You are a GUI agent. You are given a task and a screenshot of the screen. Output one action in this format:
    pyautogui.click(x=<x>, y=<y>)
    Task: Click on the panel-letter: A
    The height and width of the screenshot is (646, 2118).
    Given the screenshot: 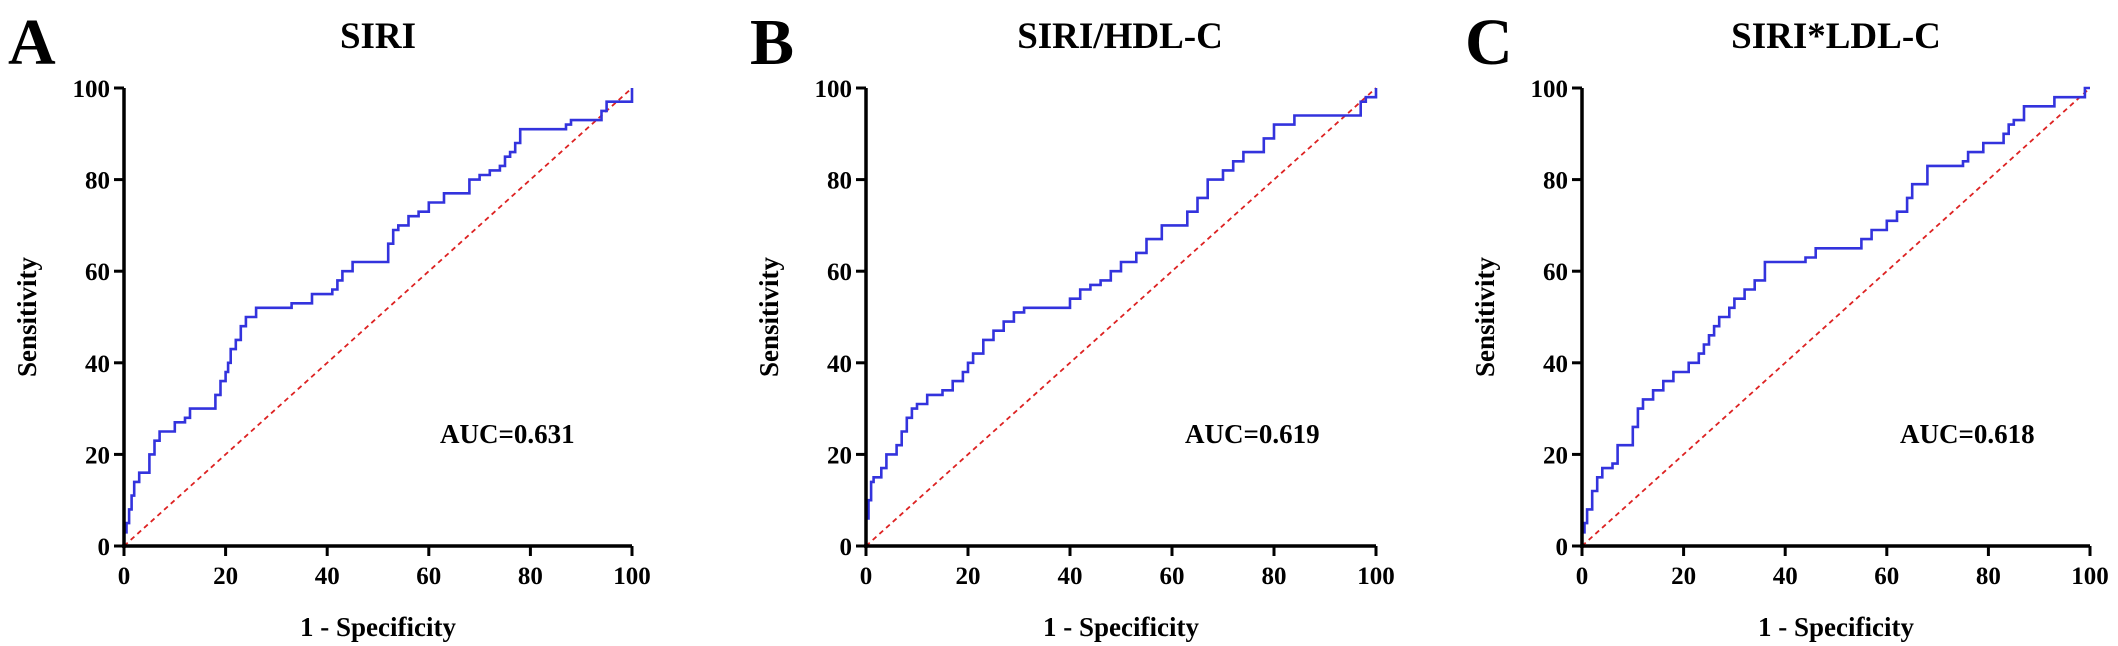 What is the action you would take?
    pyautogui.click(x=32, y=42)
    